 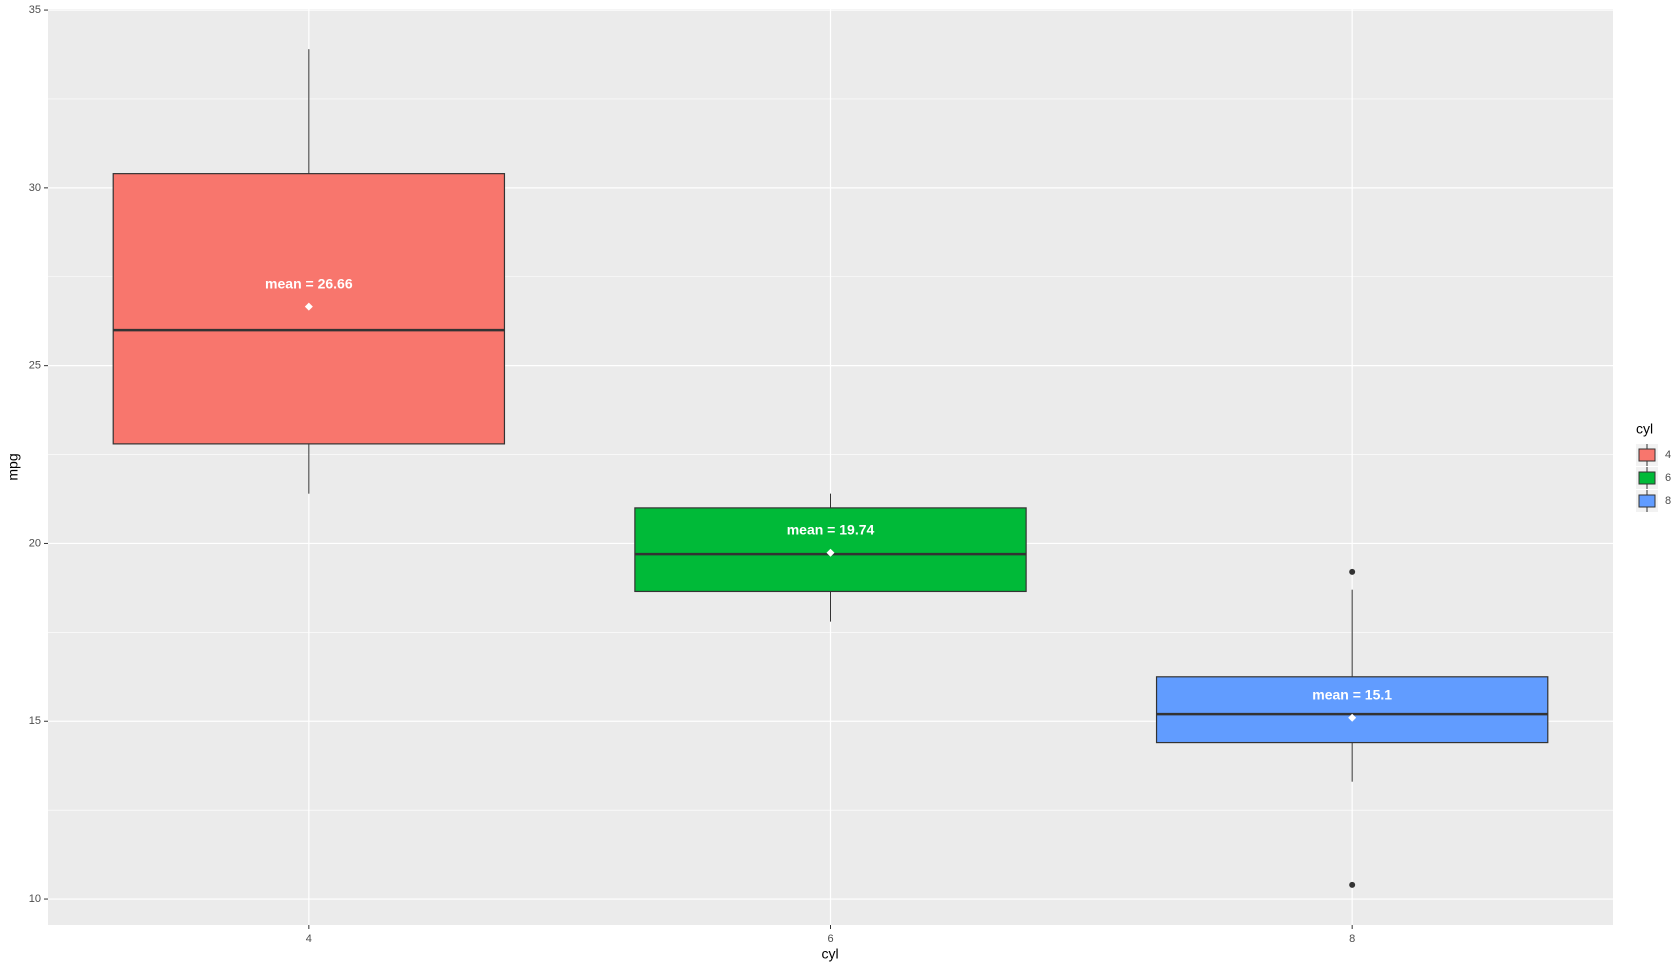 I want to click on mean-label: mean = 26.66, so click(x=309, y=283).